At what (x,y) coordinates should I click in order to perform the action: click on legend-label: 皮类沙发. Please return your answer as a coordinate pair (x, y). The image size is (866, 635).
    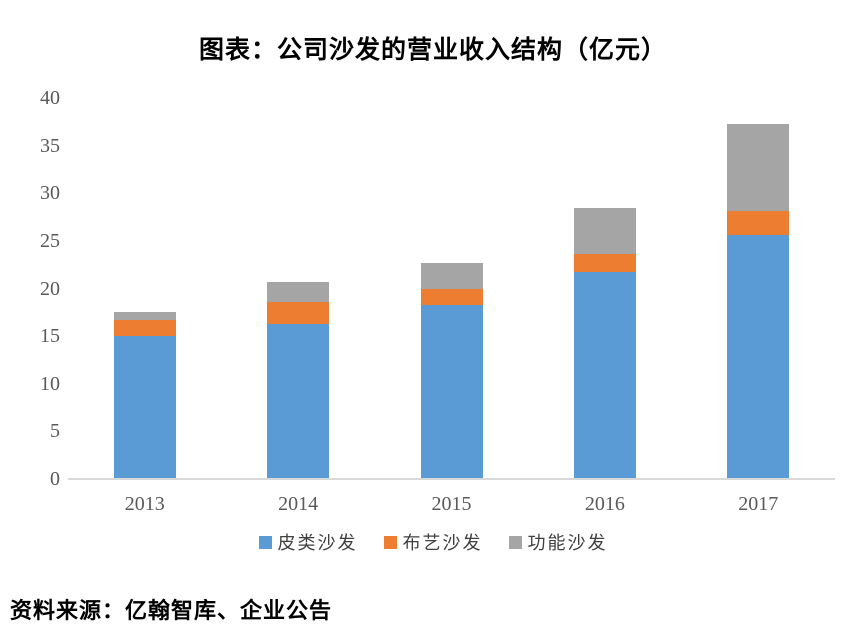
    Looking at the image, I should click on (317, 543).